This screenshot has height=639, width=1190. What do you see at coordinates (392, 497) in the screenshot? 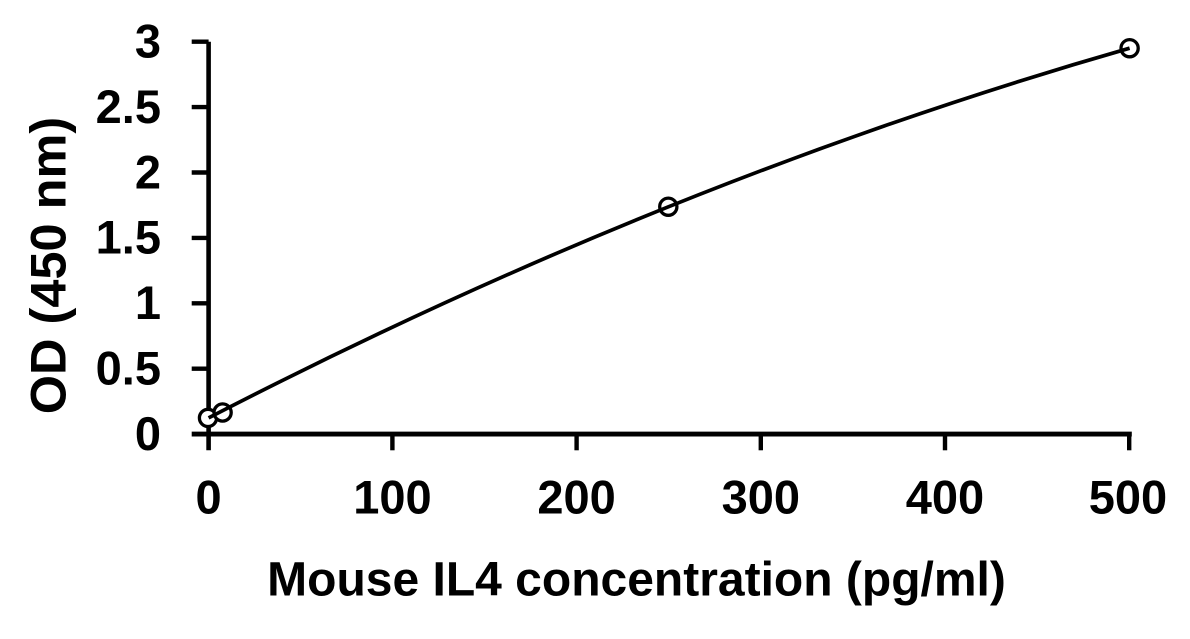
I see `svg-text: 100` at bounding box center [392, 497].